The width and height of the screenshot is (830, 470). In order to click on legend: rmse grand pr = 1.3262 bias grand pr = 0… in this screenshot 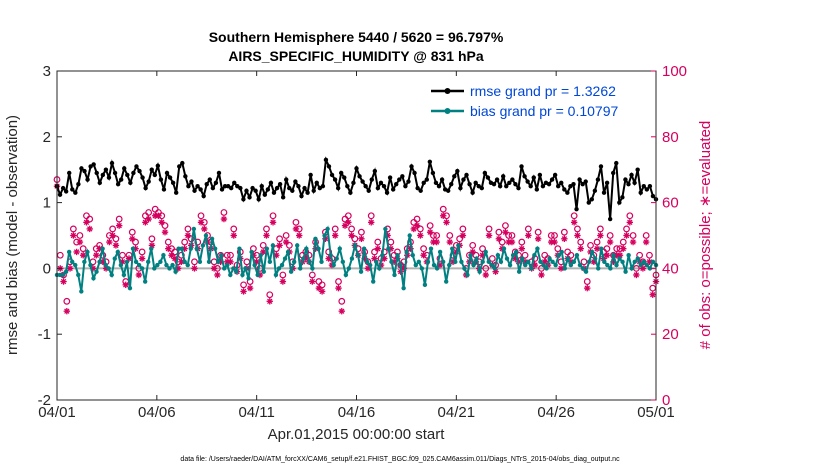, I will do `click(533, 100)`.